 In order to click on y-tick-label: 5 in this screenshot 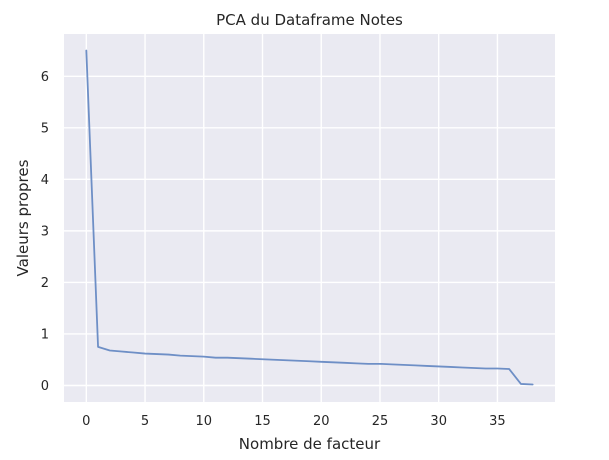, I will do `click(45, 128)`.